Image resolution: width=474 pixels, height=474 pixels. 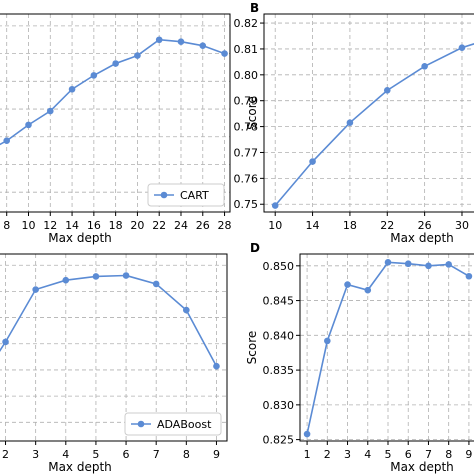 I want to click on x-tick-label: 20, so click(x=137, y=225).